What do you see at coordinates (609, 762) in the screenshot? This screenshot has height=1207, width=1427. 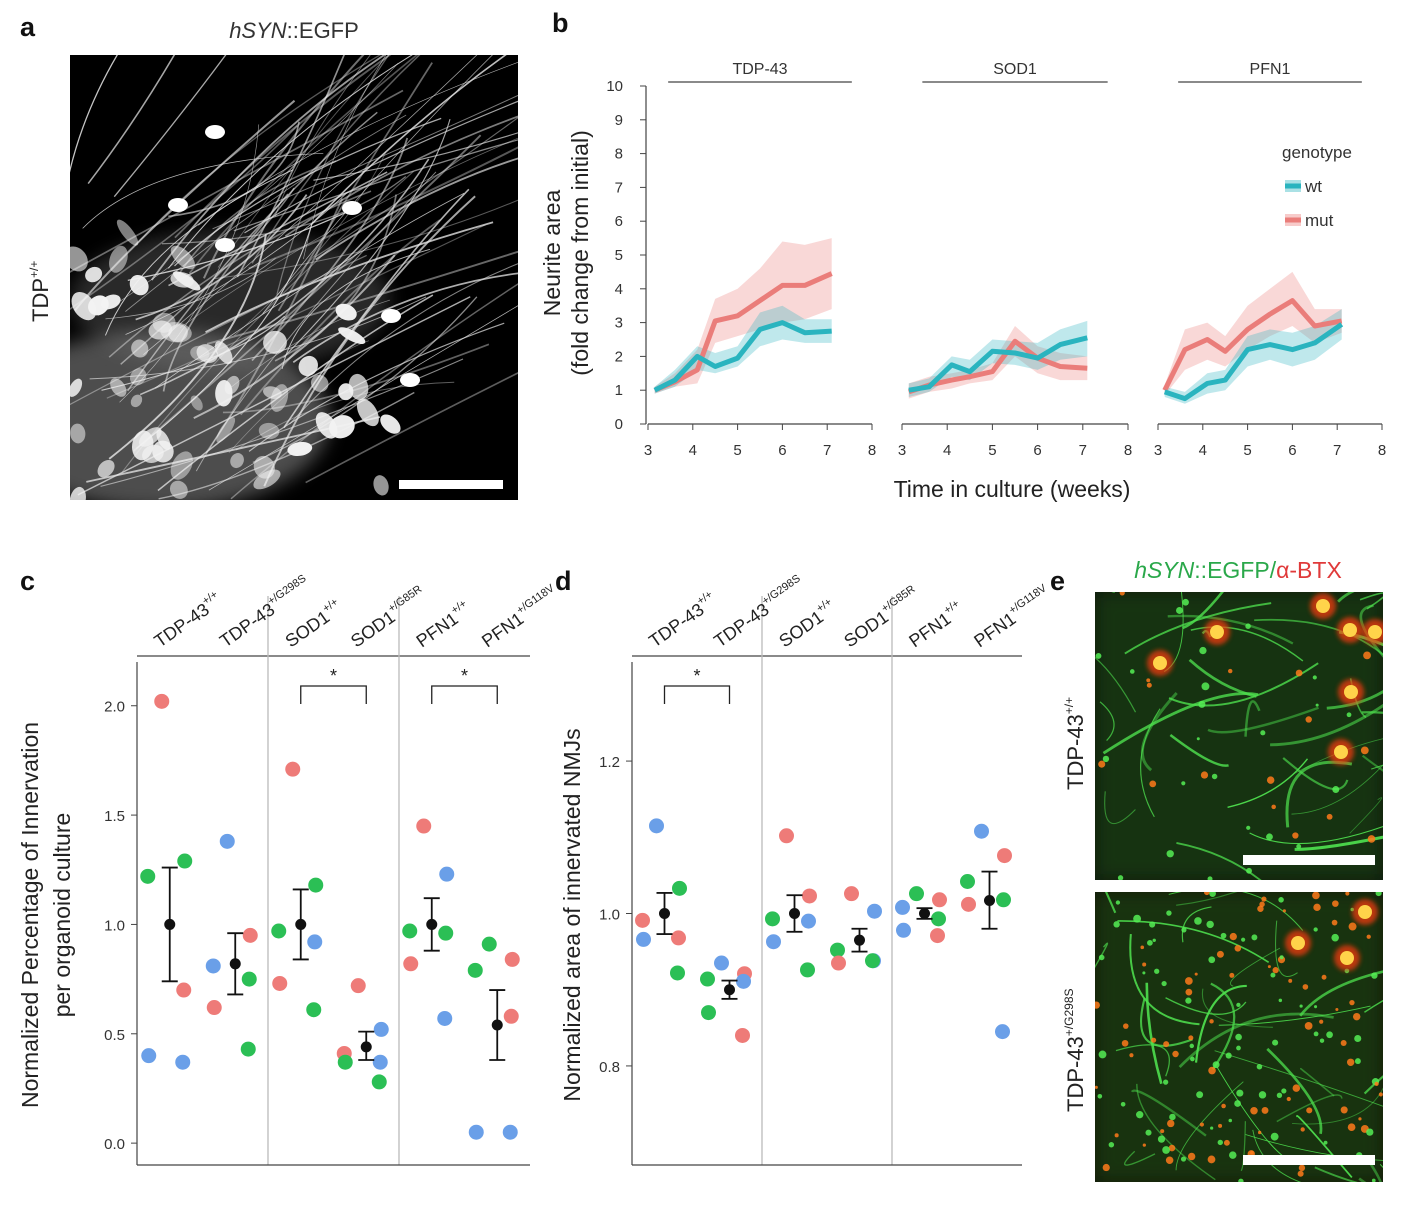 I see `ytick-label: 1.2` at bounding box center [609, 762].